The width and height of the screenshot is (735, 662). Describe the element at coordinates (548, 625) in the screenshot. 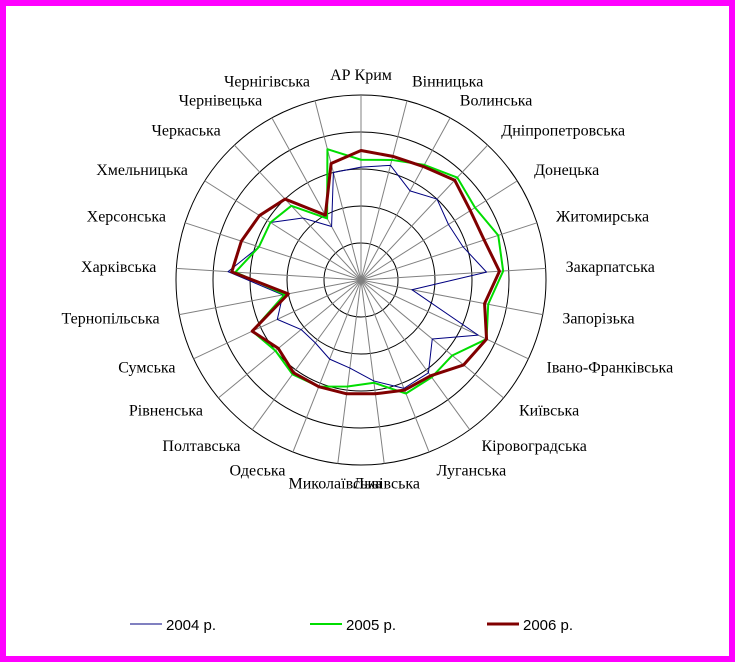

I see `legend-label: 2006 р.` at that location.